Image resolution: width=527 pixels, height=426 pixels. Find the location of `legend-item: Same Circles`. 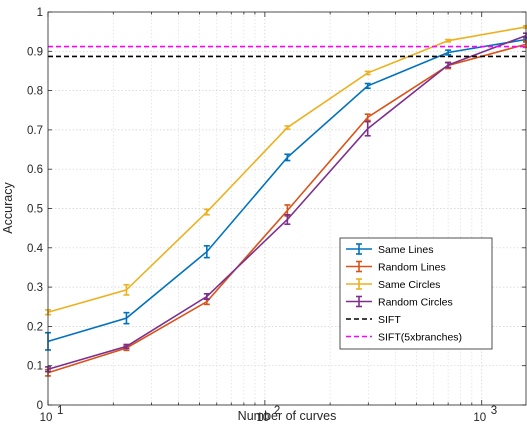

legend-item: Same Circles is located at coordinates (393, 284).